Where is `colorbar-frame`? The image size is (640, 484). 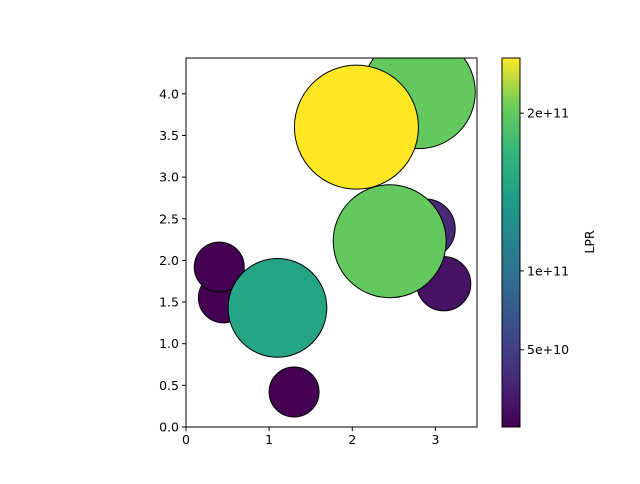
colorbar-frame is located at coordinates (511, 242).